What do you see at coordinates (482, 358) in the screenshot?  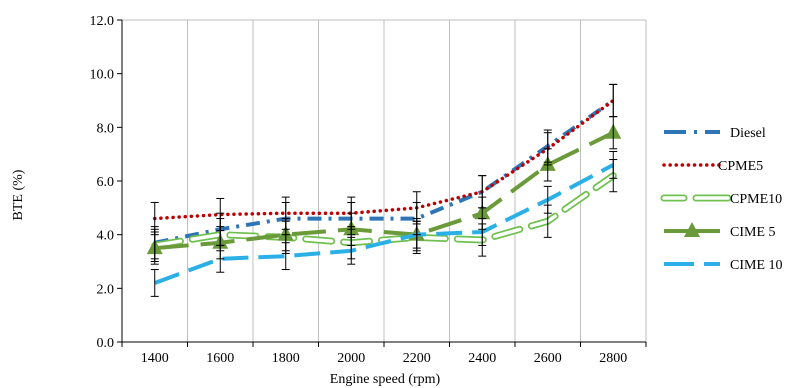 I see `x-tick-label: 2400` at bounding box center [482, 358].